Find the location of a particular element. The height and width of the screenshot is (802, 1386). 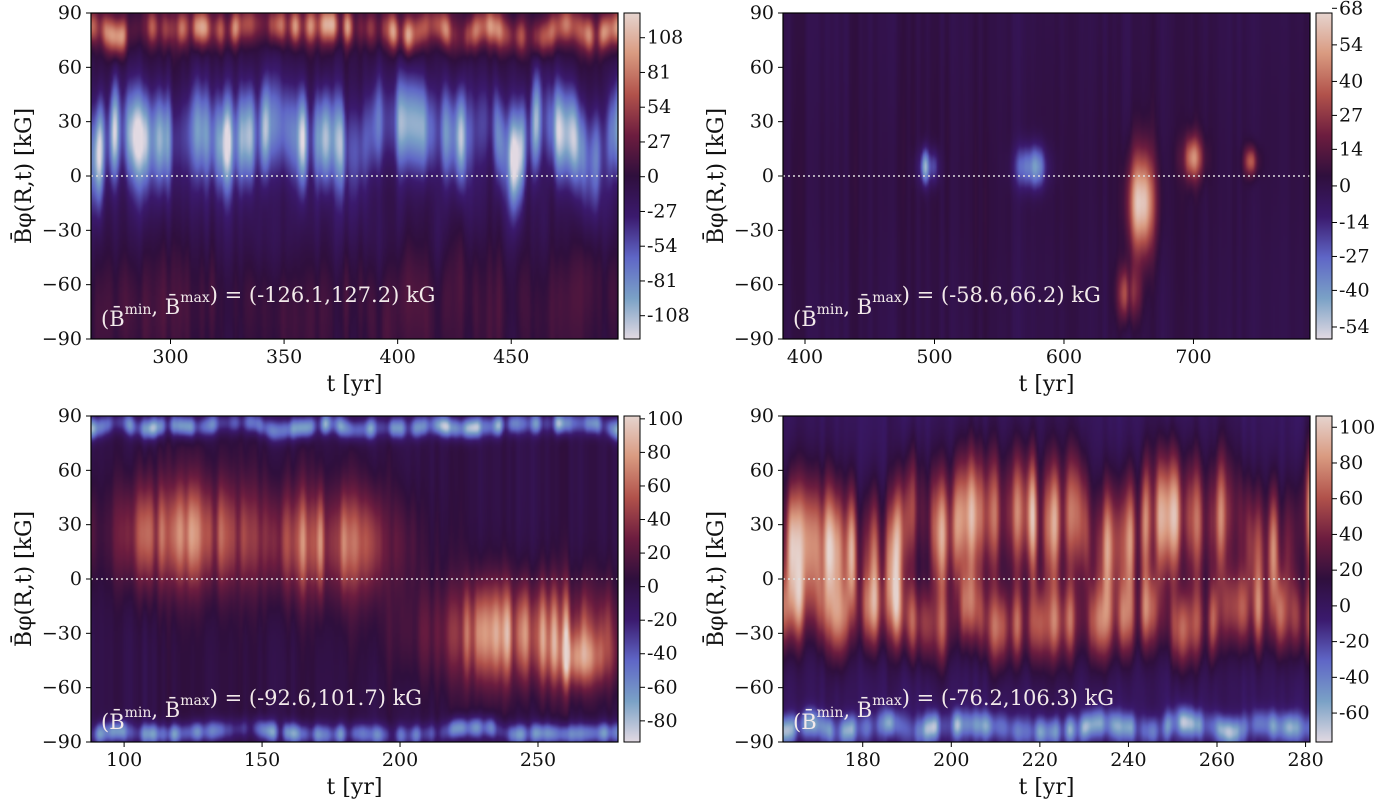

x-tick-label: 300 is located at coordinates (170, 357).